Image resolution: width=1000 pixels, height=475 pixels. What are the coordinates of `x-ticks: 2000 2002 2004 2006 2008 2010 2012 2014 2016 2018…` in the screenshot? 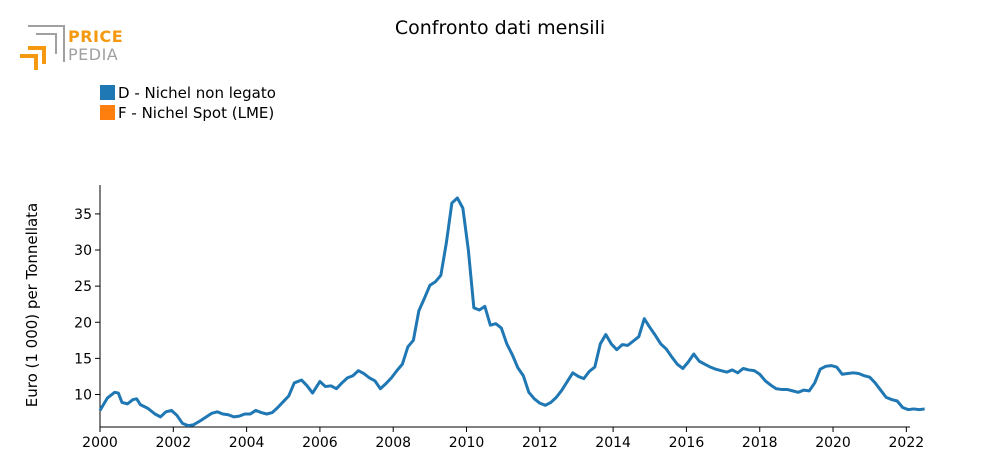 It's located at (503, 439).